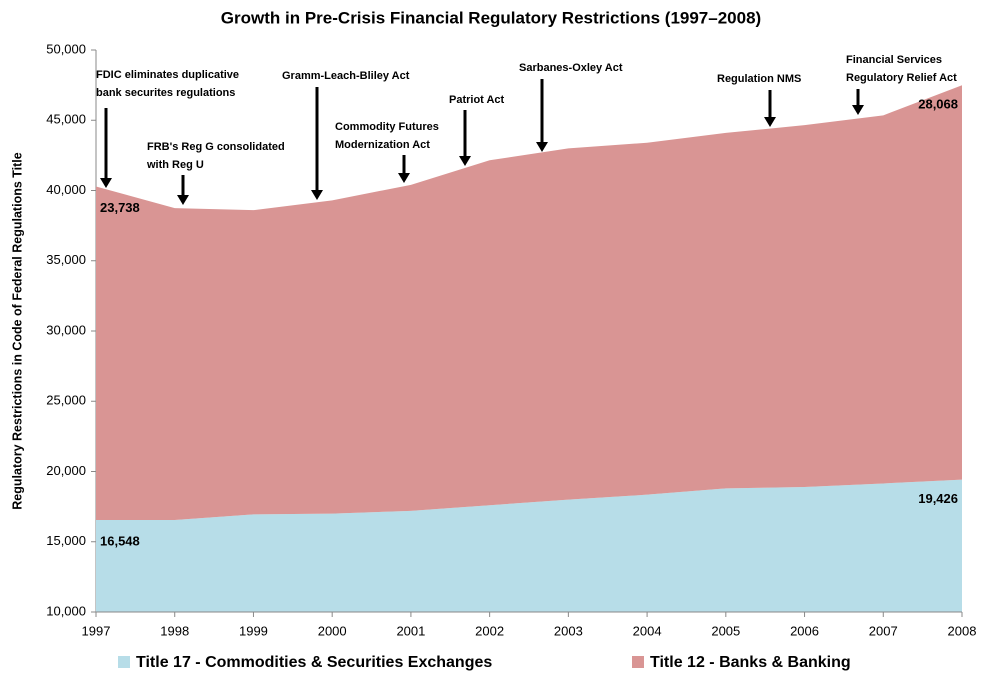  What do you see at coordinates (332, 630) in the screenshot?
I see `x-tick-label: 2000` at bounding box center [332, 630].